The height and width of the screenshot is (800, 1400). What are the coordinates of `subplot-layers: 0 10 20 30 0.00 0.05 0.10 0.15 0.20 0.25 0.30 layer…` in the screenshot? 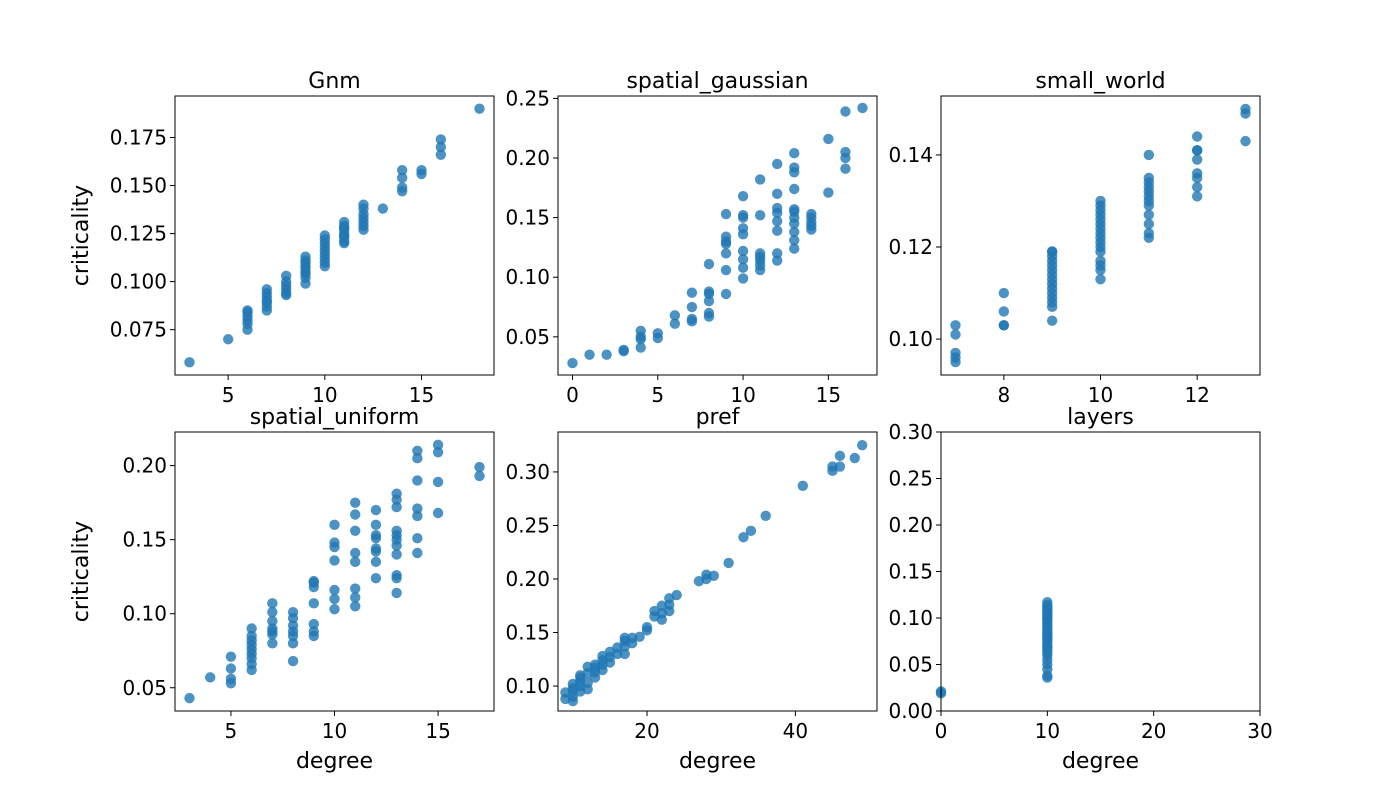 It's located at (1080, 589).